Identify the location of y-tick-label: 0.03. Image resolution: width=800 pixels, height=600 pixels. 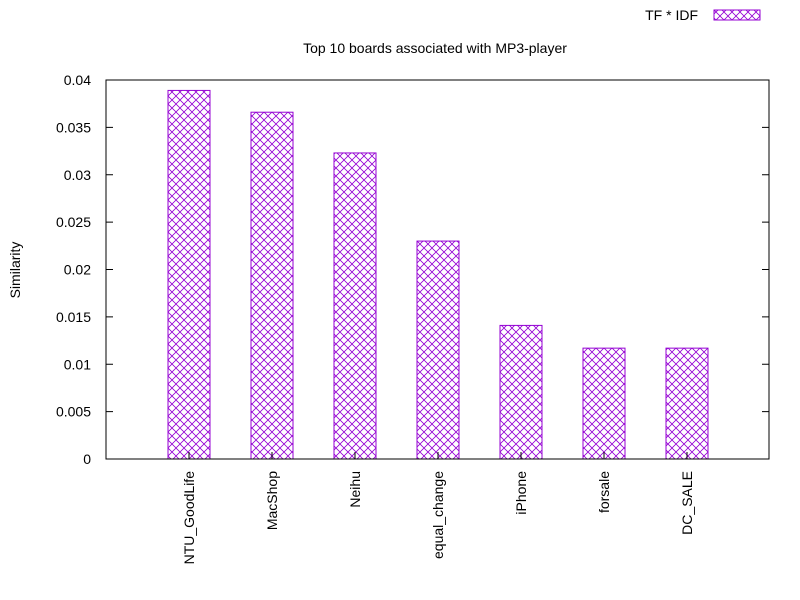
(77, 175).